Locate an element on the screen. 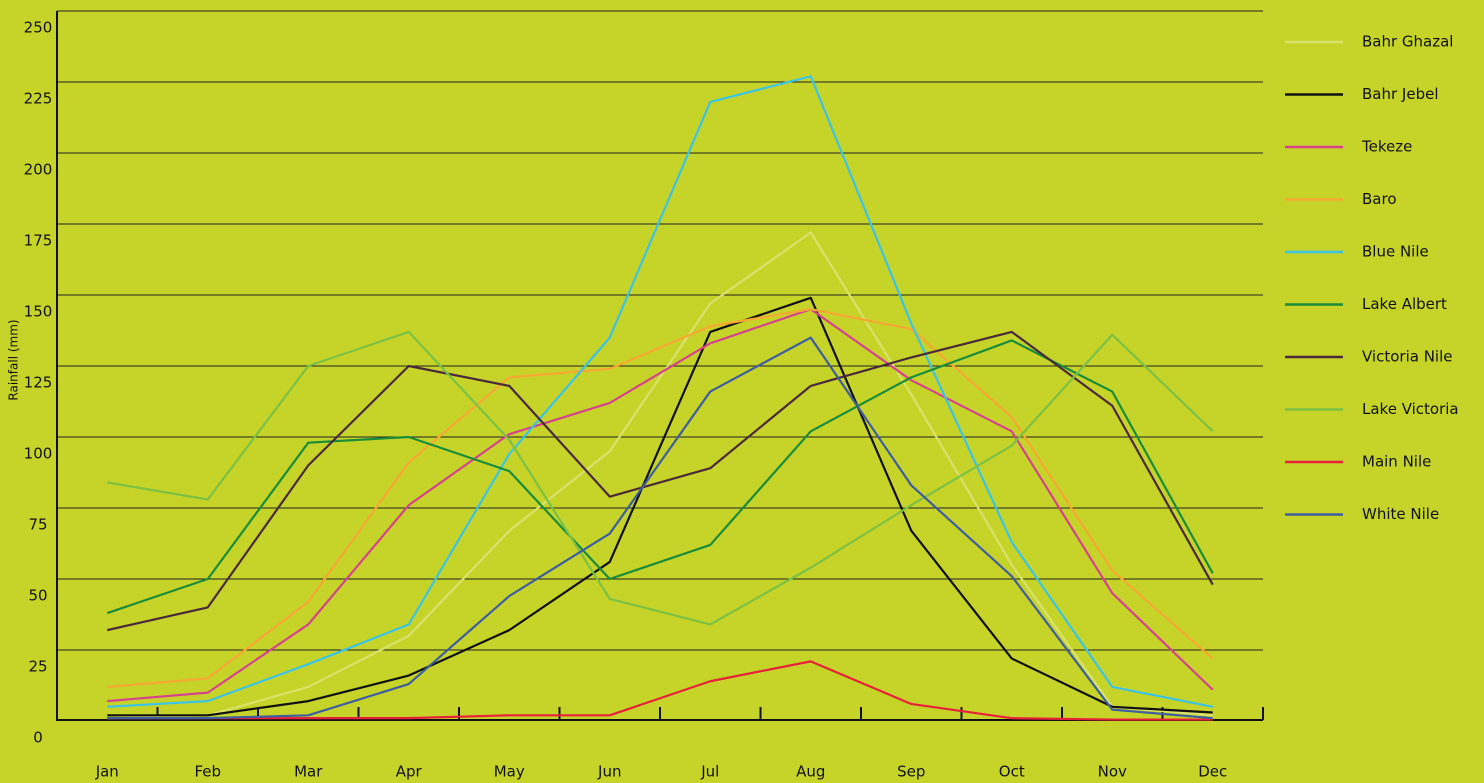 The width and height of the screenshot is (1484, 783). x-tick-label: Apr is located at coordinates (409, 772).